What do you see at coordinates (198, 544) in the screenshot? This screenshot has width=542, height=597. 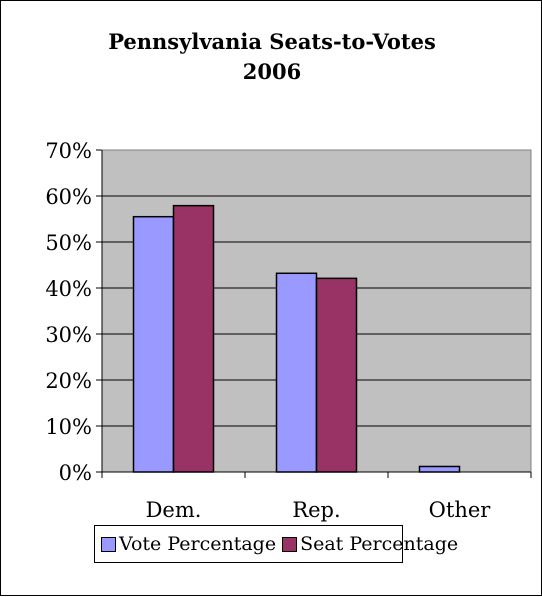 I see `legend-label-vote: Vote Percentage` at bounding box center [198, 544].